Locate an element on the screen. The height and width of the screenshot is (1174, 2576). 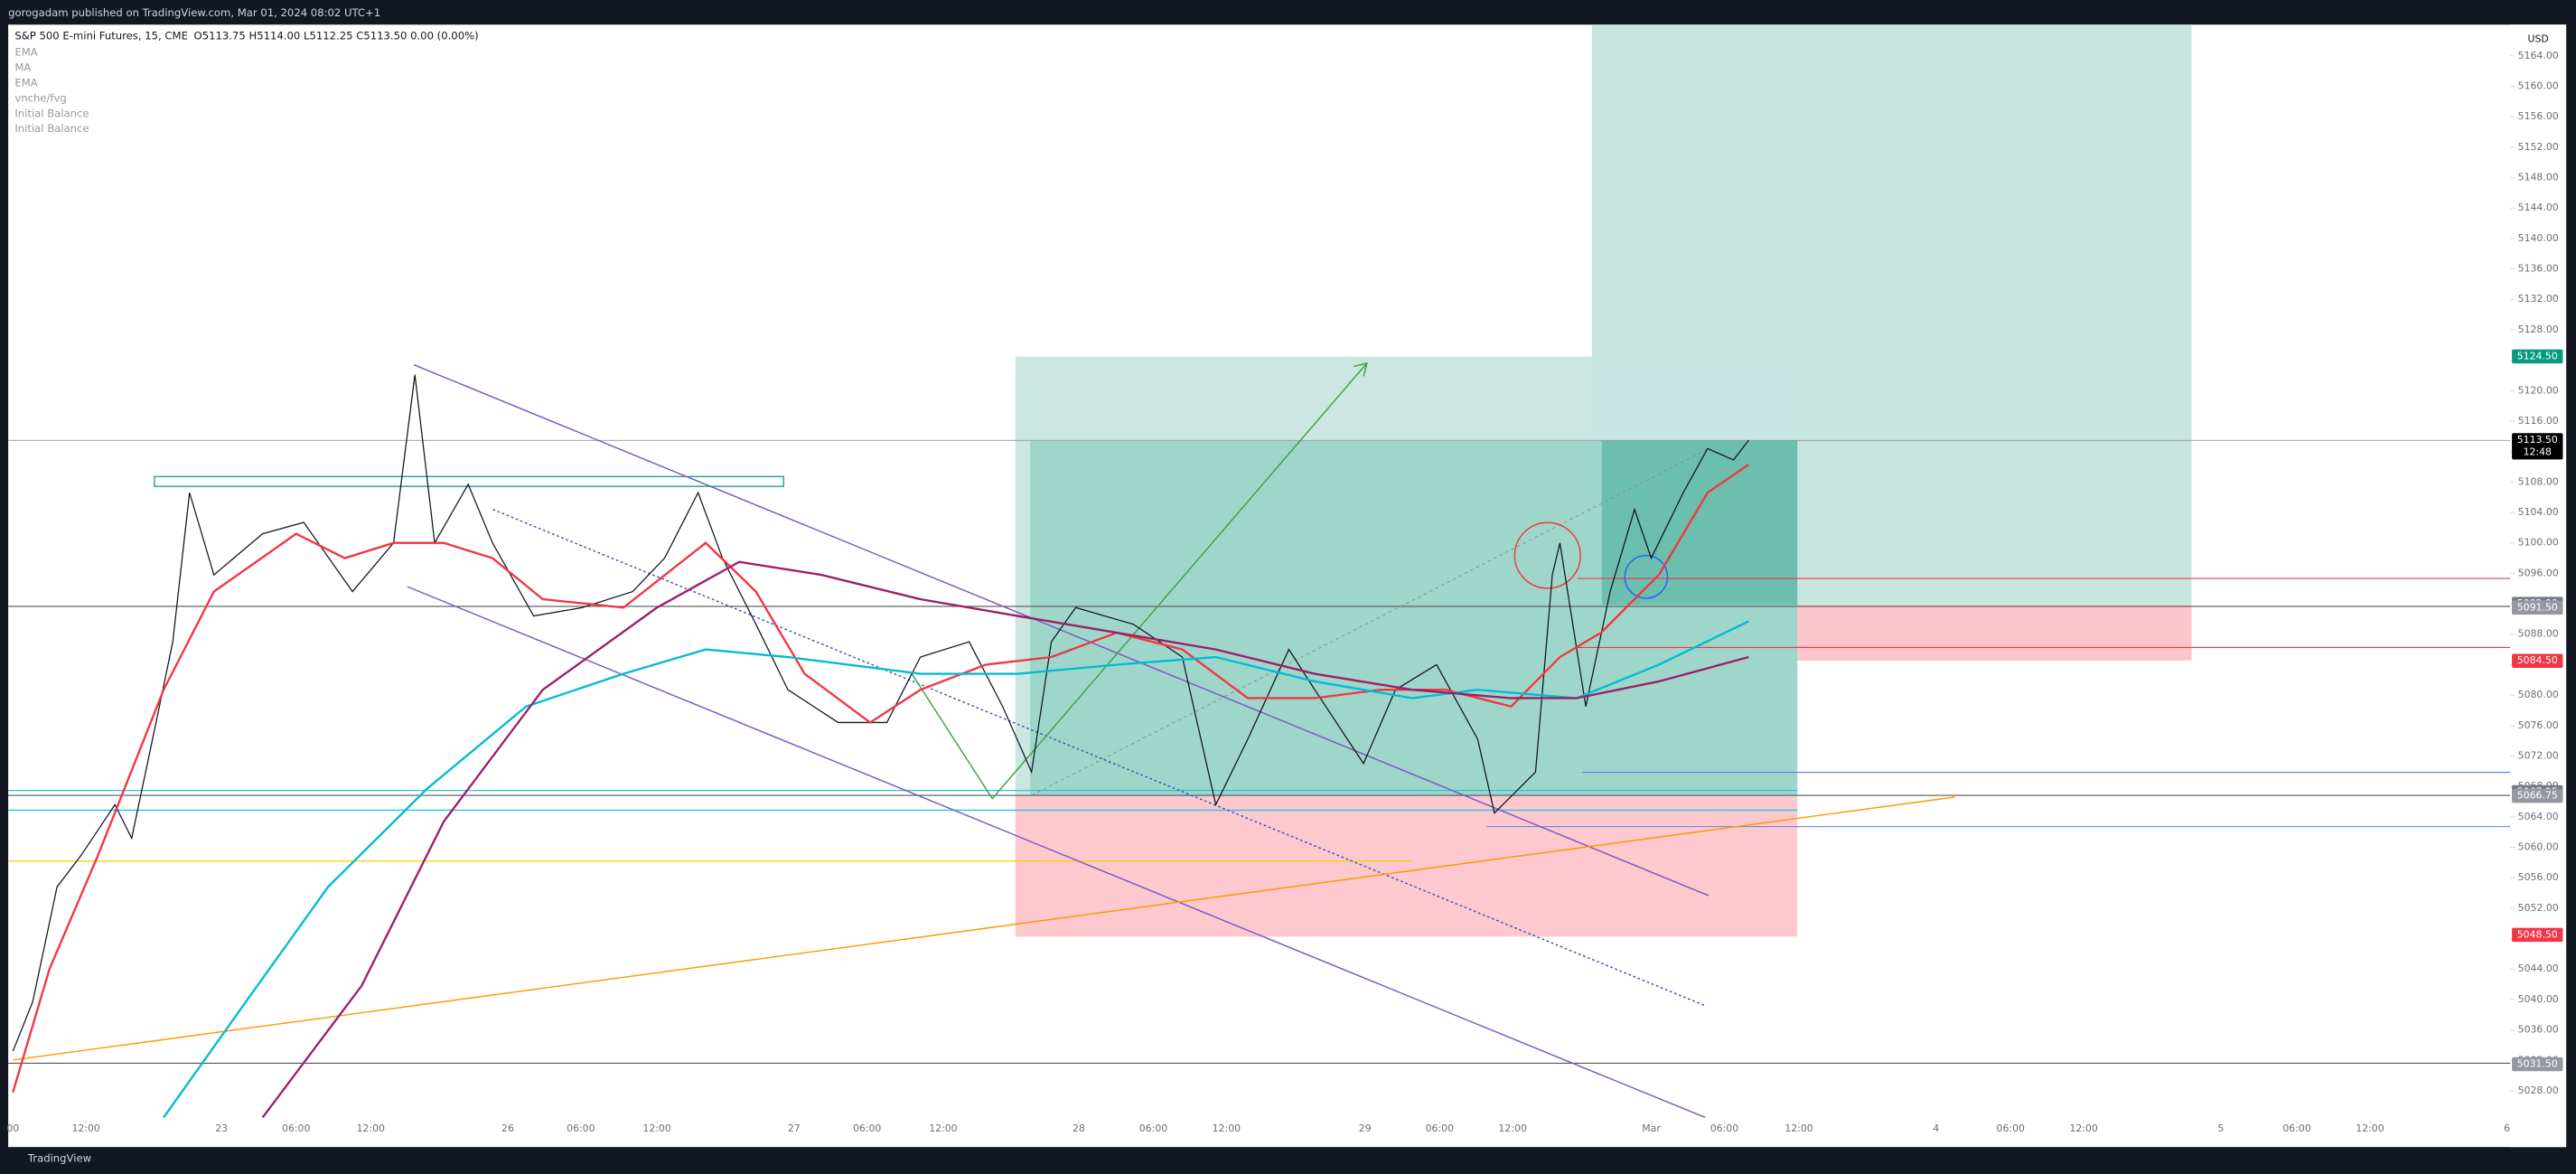
y-tick-label: 5144.00 is located at coordinates (2538, 207).